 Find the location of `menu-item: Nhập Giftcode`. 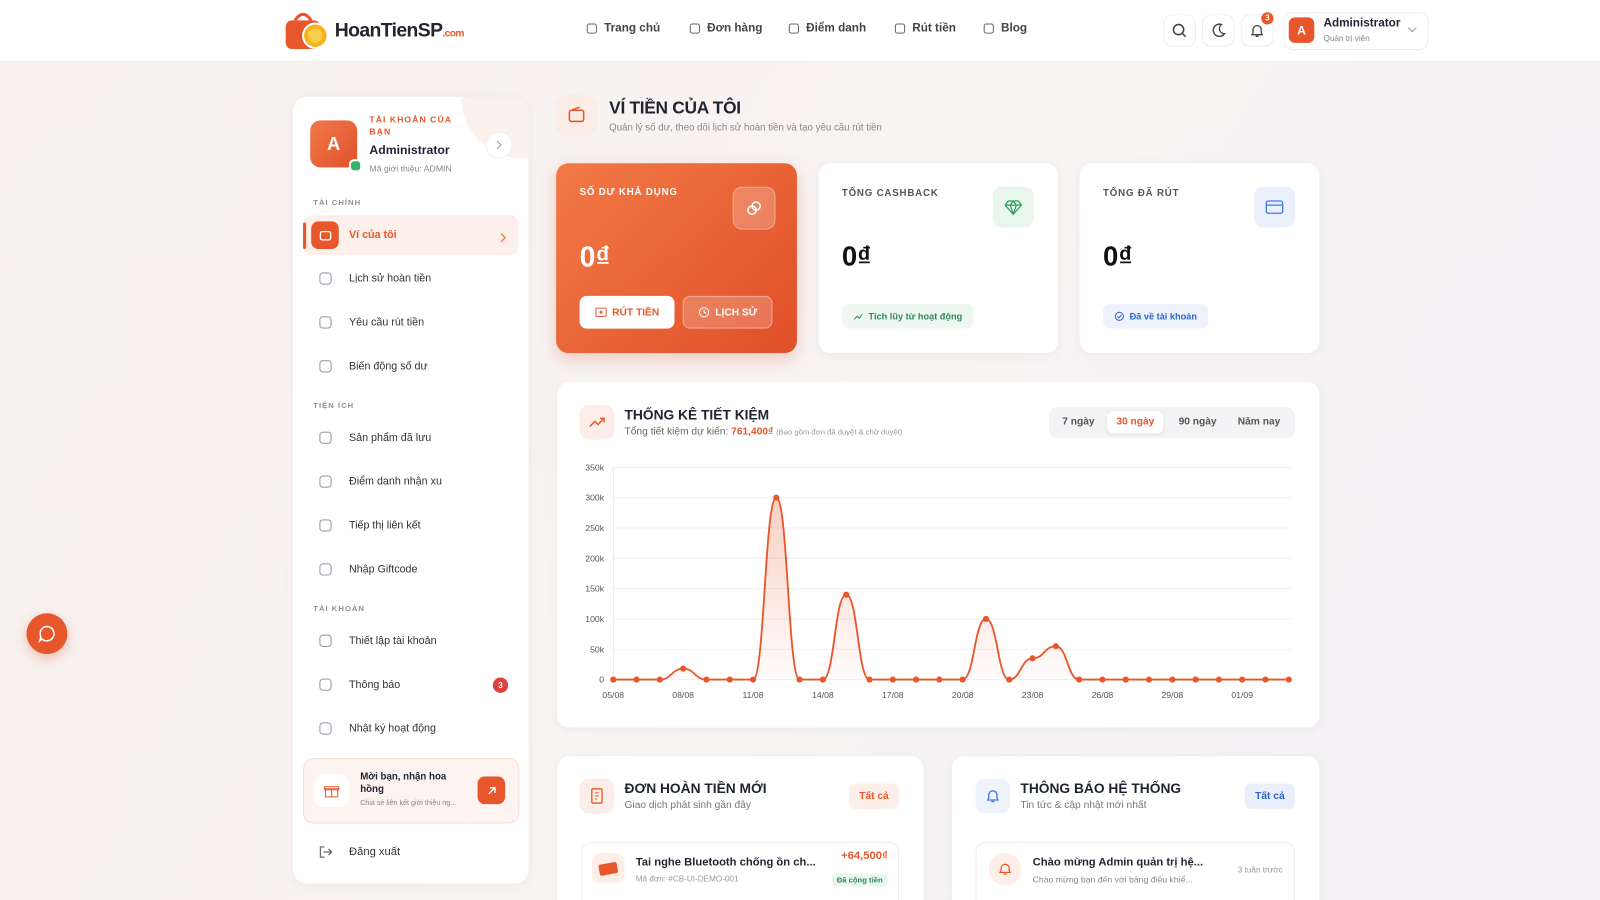

menu-item: Nhập Giftcode is located at coordinates (383, 569).